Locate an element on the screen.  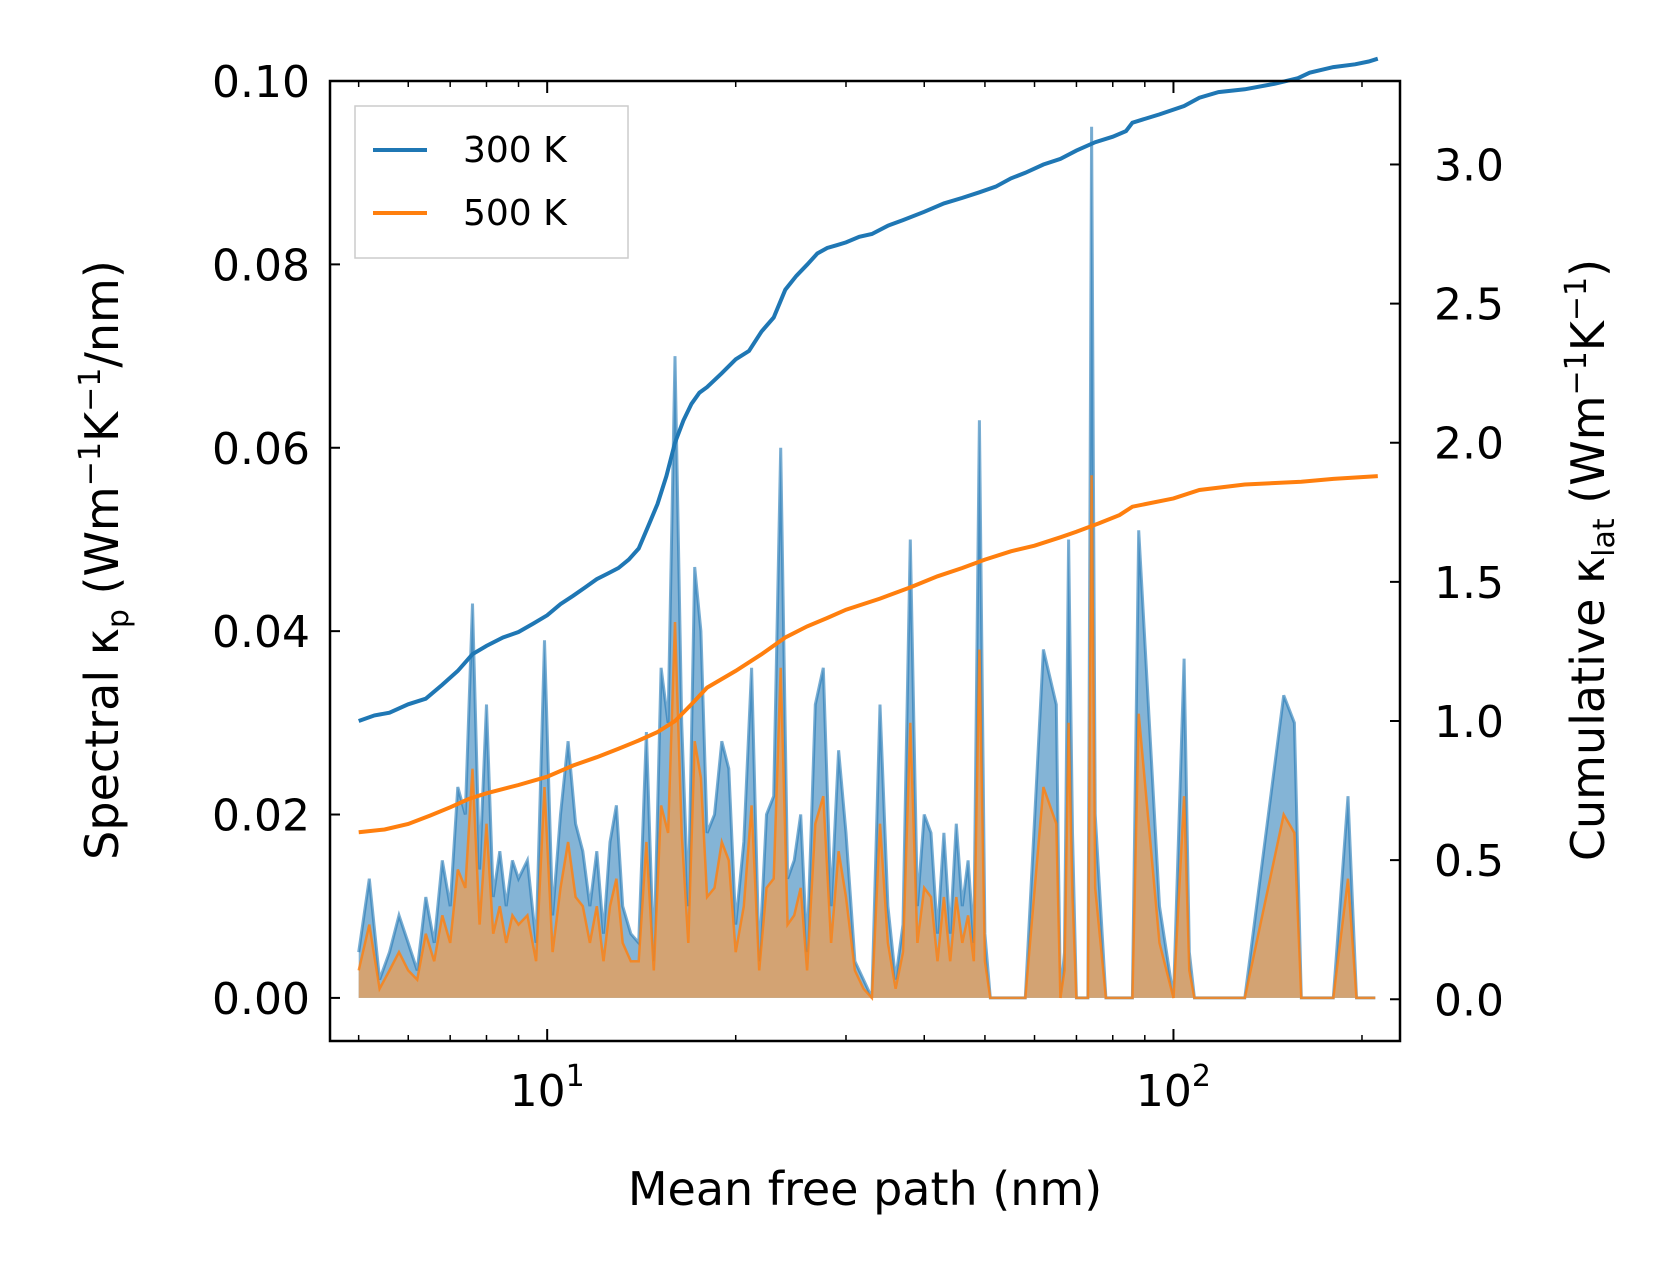
legend-box is located at coordinates (491, 182).